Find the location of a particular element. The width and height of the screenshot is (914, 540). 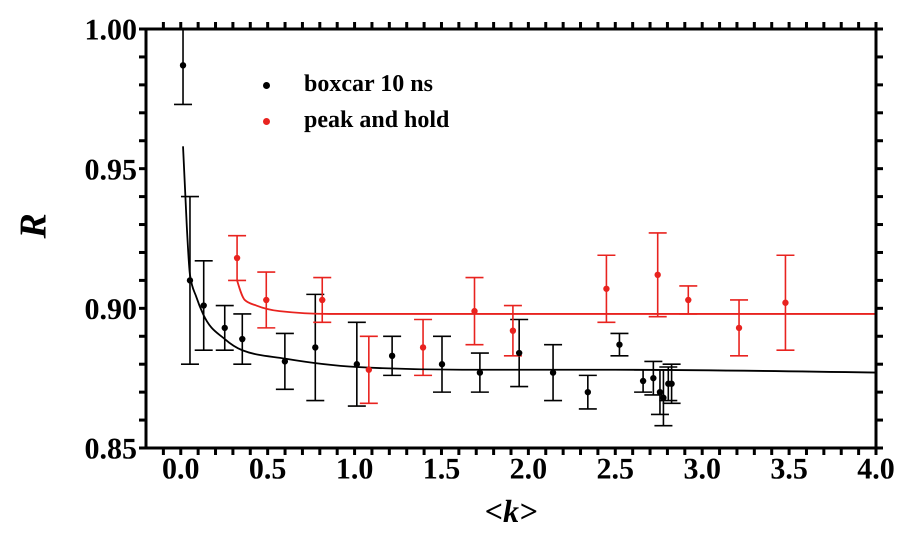

x-tick-label: 0.0 is located at coordinates (181, 469).